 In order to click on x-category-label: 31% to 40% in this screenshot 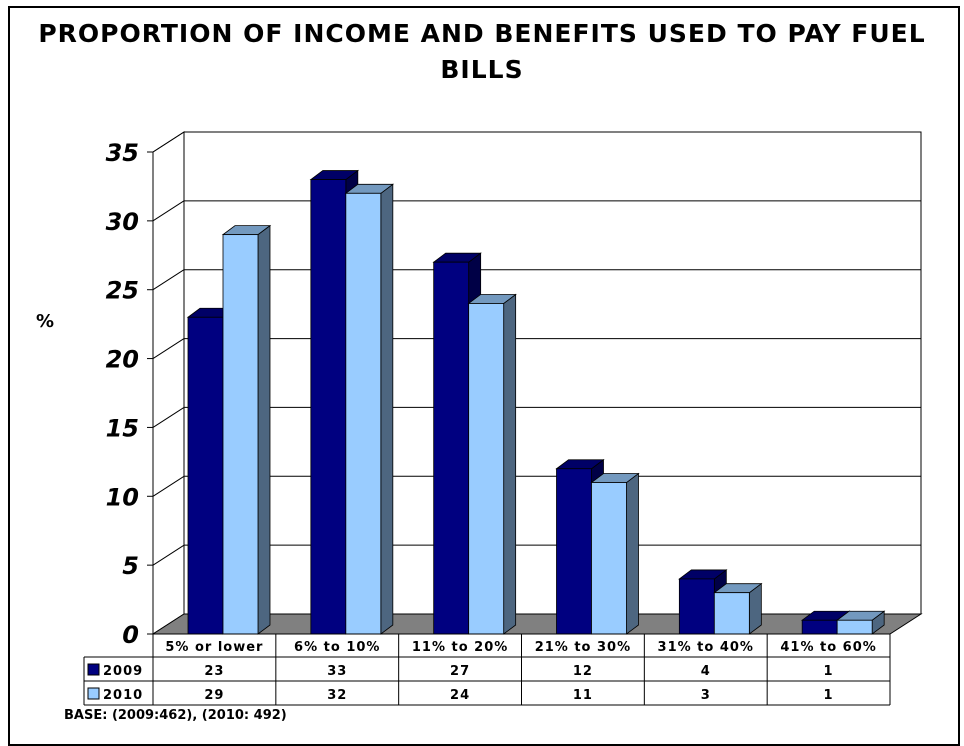, I will do `click(706, 647)`.